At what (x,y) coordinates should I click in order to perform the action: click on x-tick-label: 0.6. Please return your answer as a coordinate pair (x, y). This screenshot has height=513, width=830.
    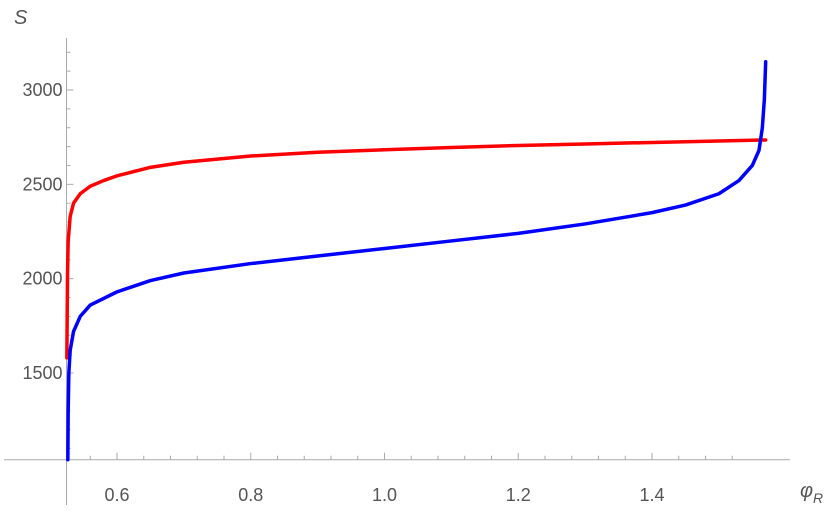
    Looking at the image, I should click on (116, 495).